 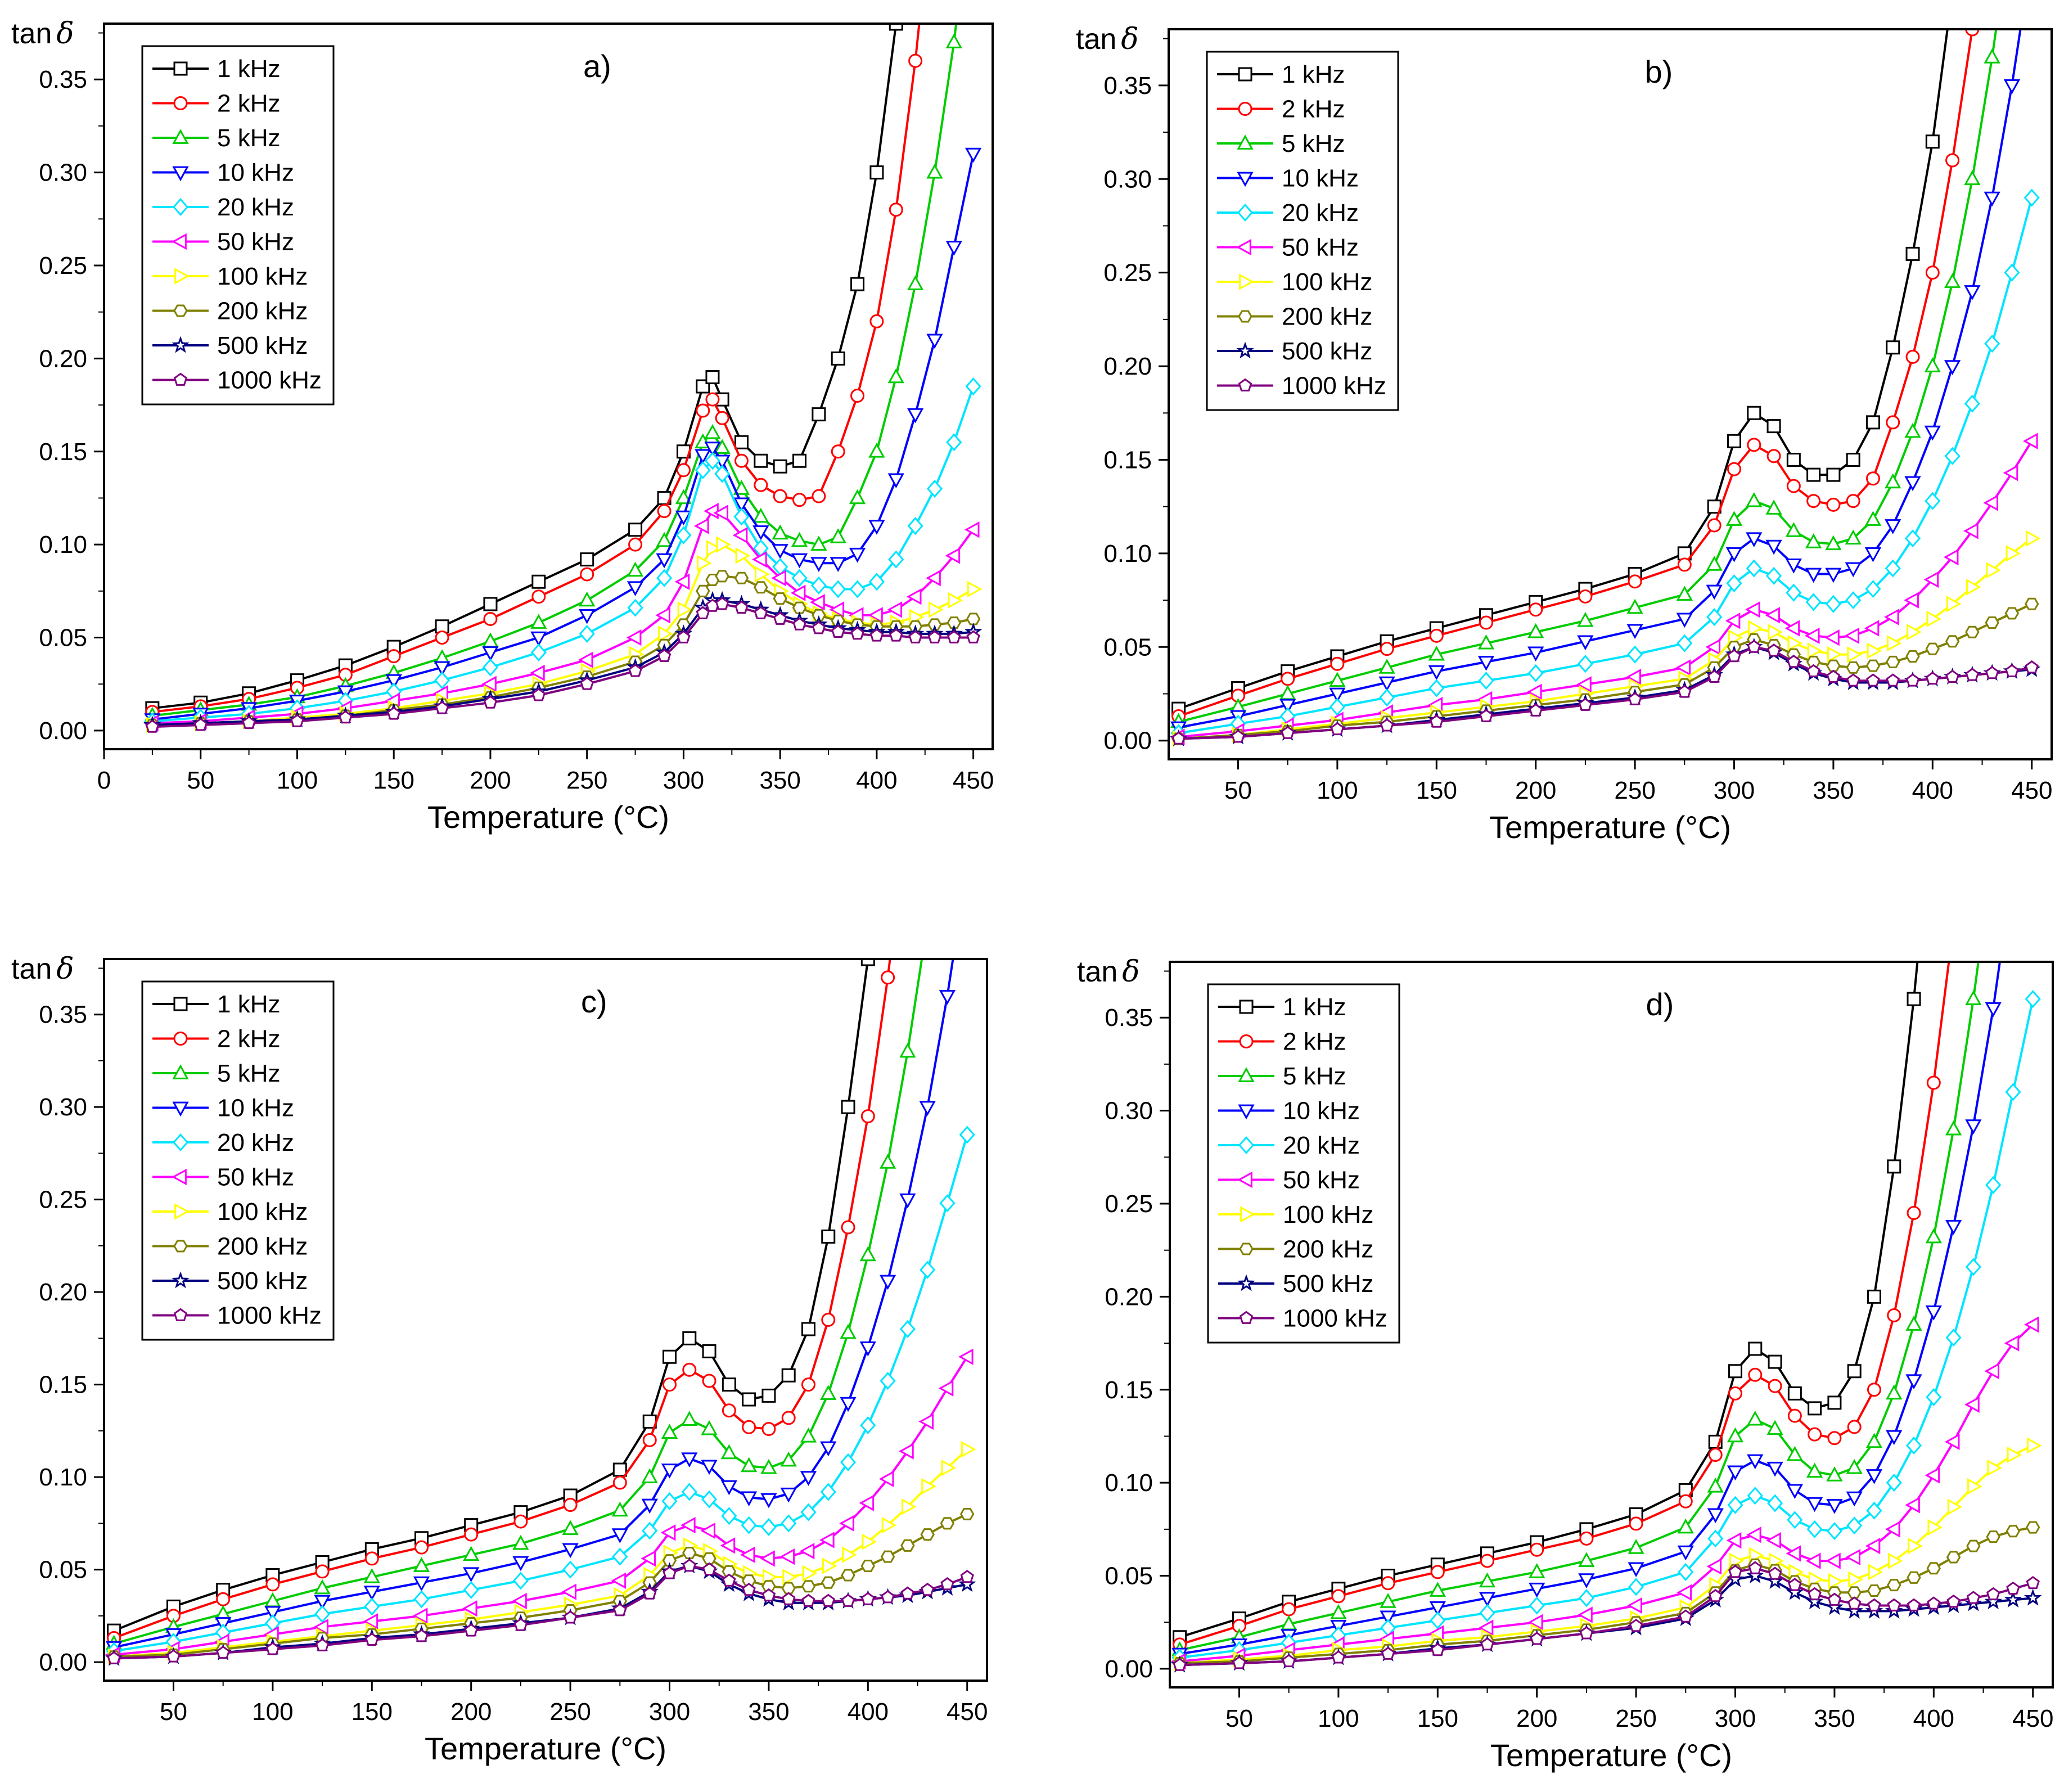 What do you see at coordinates (1635, 1718) in the screenshot?
I see `x-tick-label: 250` at bounding box center [1635, 1718].